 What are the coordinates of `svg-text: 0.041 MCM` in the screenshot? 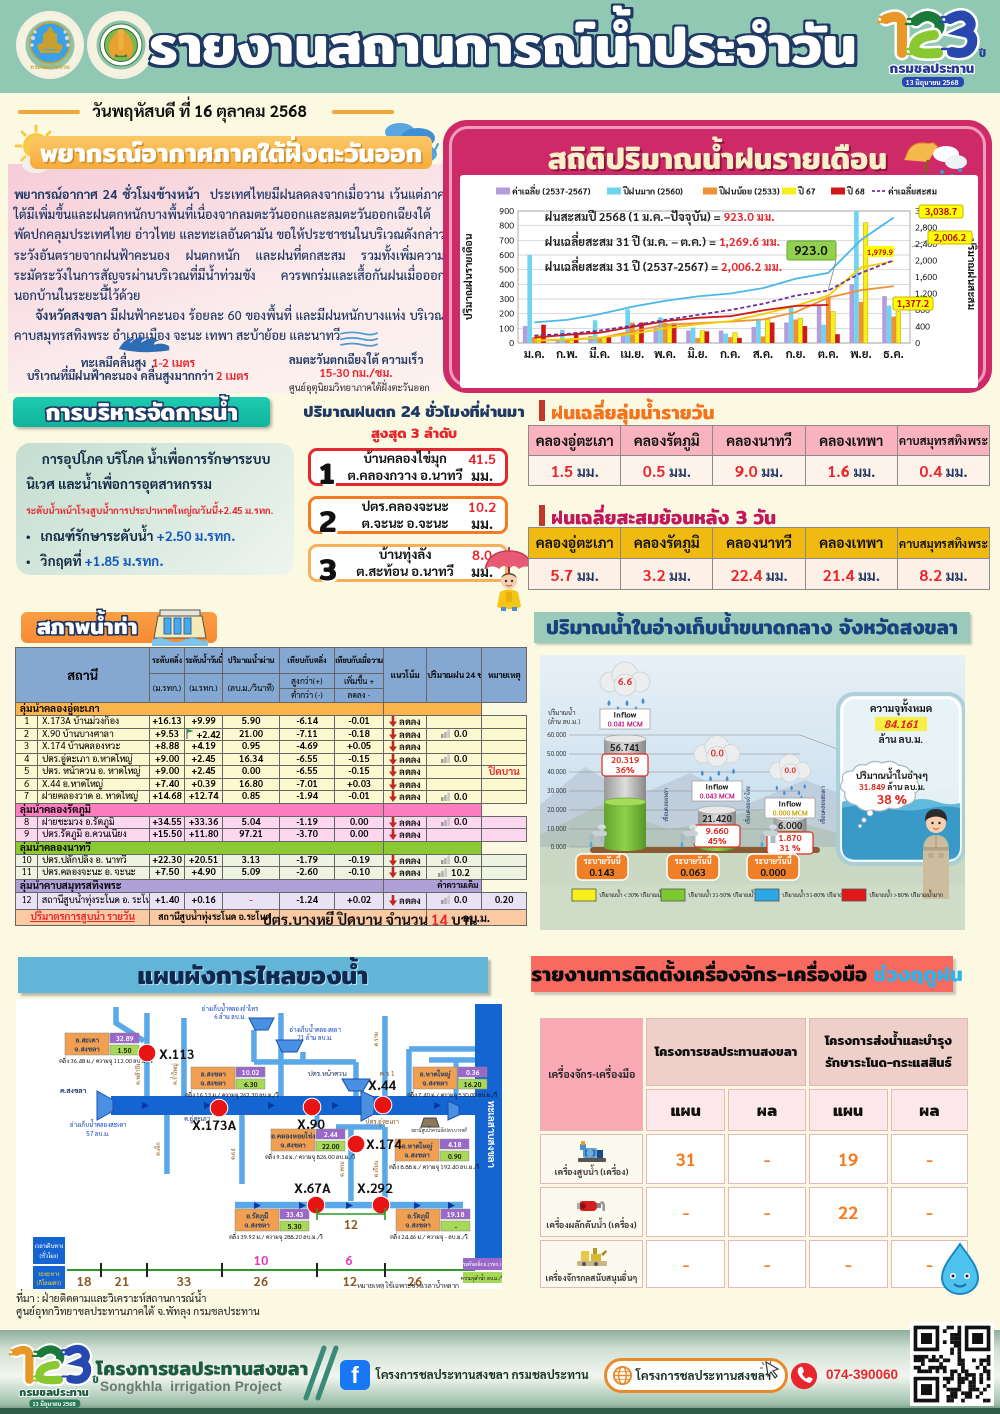 It's located at (624, 724).